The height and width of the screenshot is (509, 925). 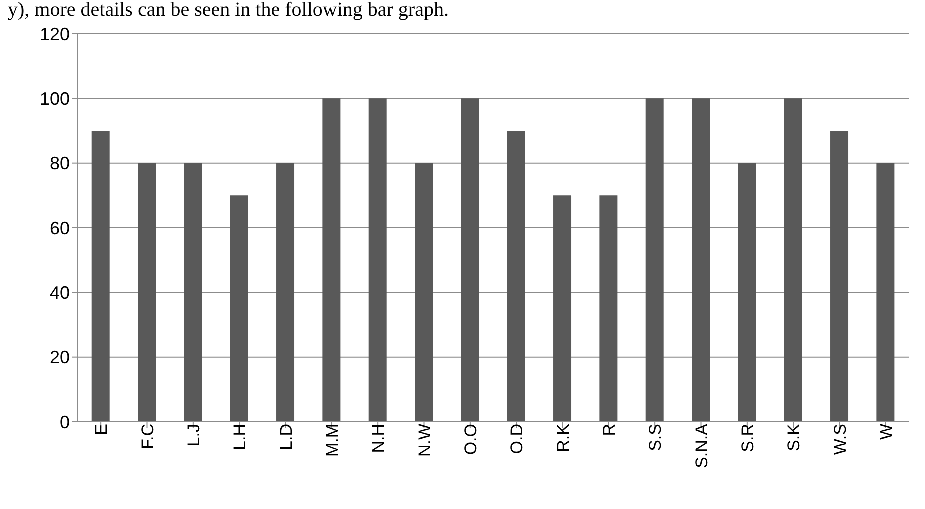 What do you see at coordinates (102, 430) in the screenshot?
I see `x-tick-label: E` at bounding box center [102, 430].